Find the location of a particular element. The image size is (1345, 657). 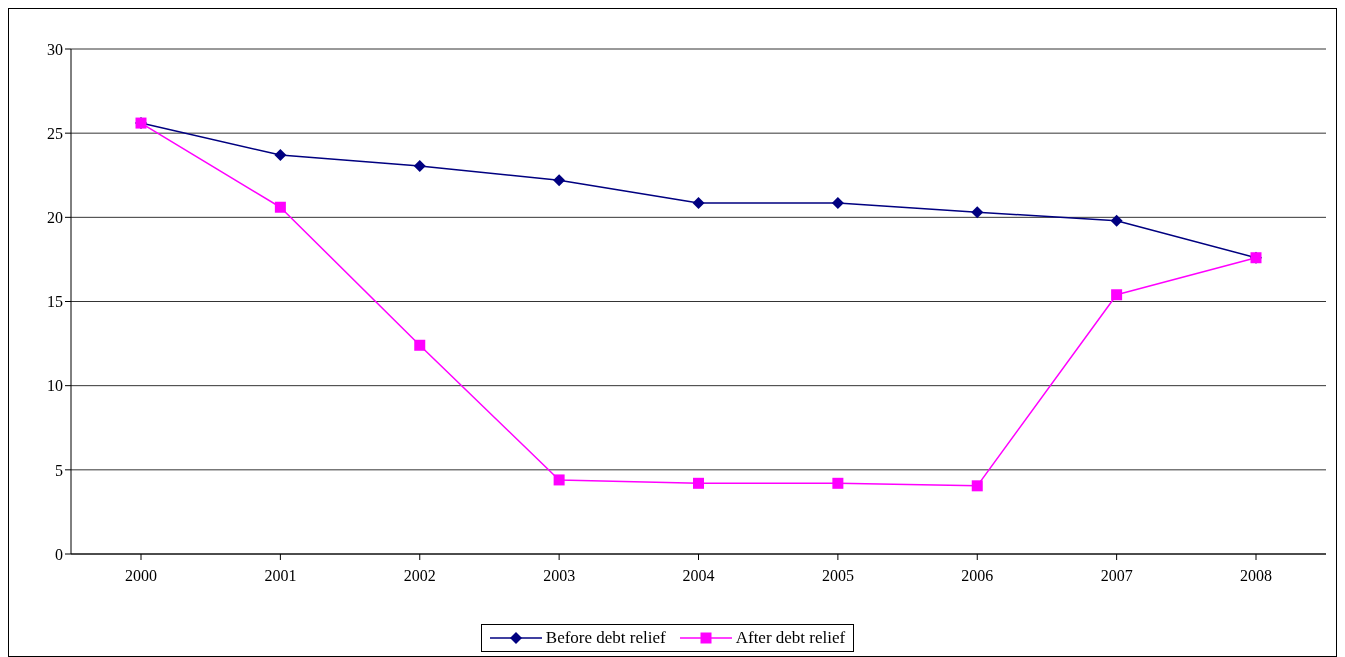

y-tick-label: 25 is located at coordinates (55, 133).